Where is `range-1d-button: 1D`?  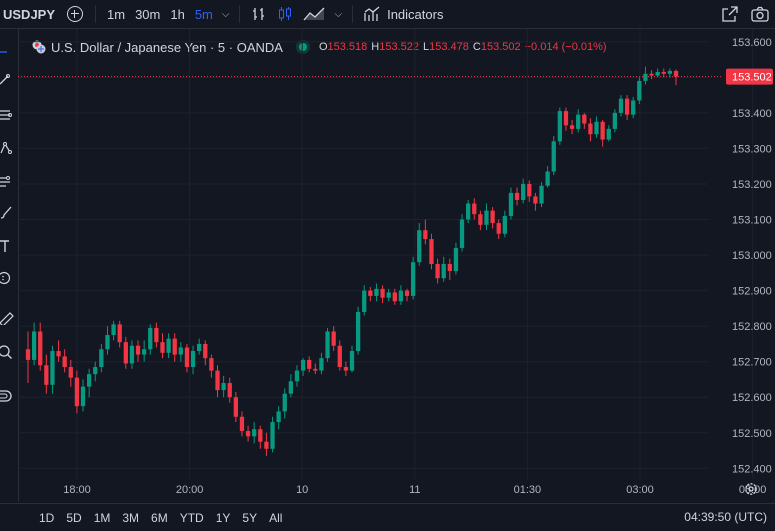
range-1d-button: 1D is located at coordinates (47, 517).